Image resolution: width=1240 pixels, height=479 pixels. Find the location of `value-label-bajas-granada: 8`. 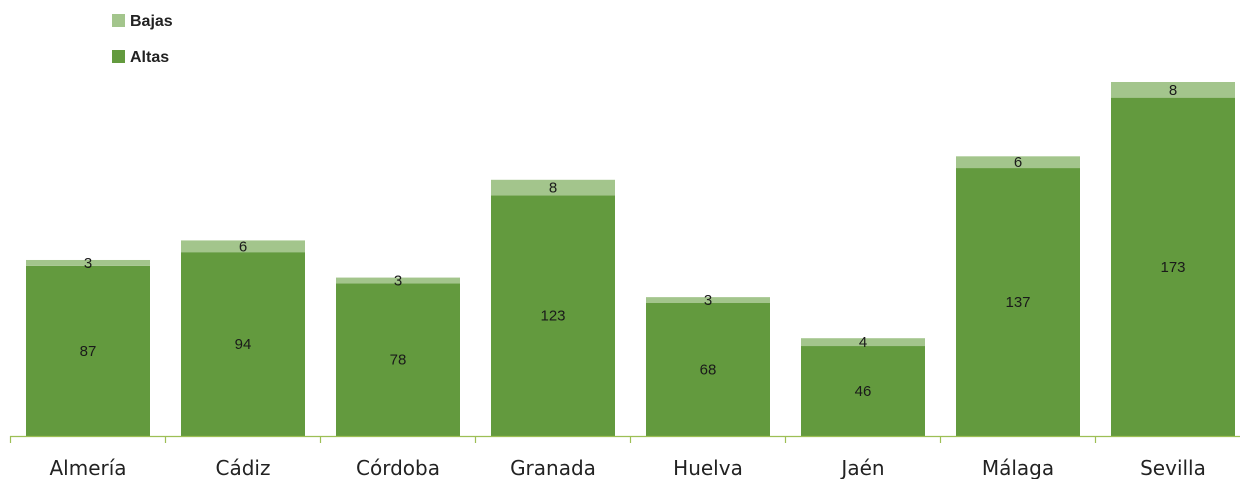

value-label-bajas-granada: 8 is located at coordinates (553, 188).